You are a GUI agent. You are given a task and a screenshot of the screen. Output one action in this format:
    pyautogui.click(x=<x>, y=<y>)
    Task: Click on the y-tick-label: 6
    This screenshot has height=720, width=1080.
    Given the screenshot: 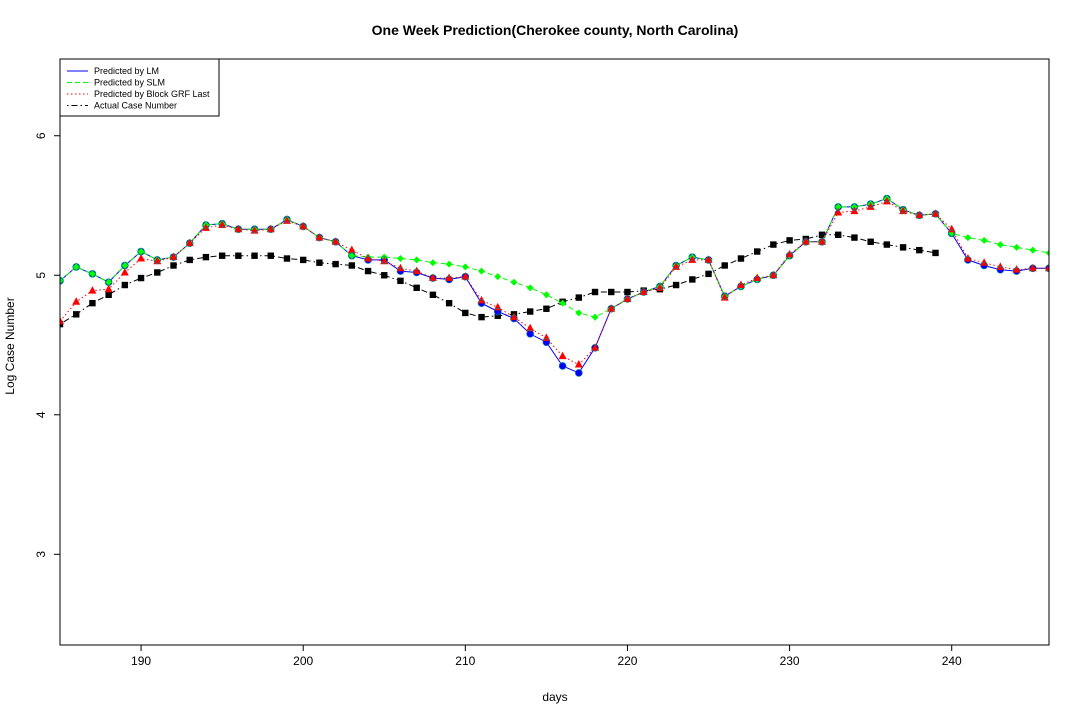 What is the action you would take?
    pyautogui.click(x=41, y=135)
    